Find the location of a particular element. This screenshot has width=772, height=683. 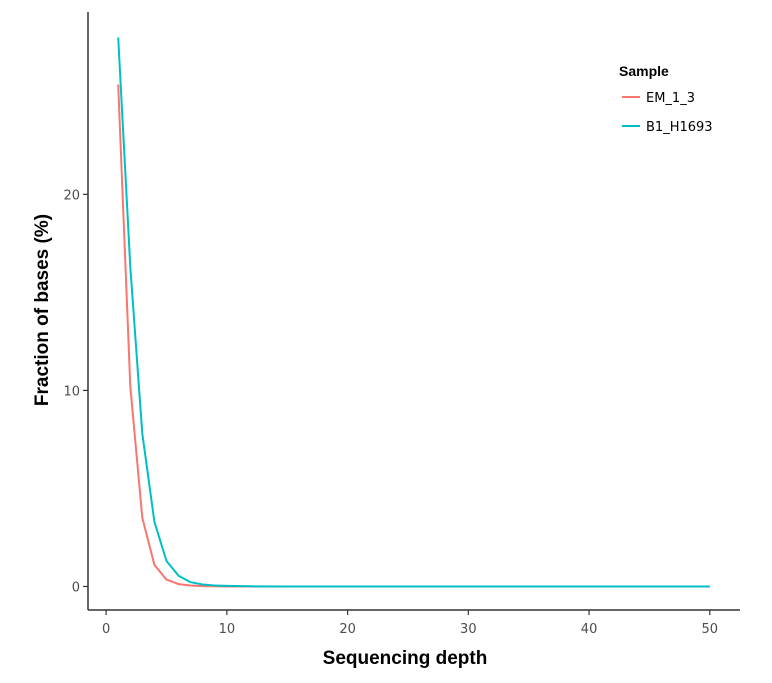

y-tick-label-2: 20 is located at coordinates (71, 195).